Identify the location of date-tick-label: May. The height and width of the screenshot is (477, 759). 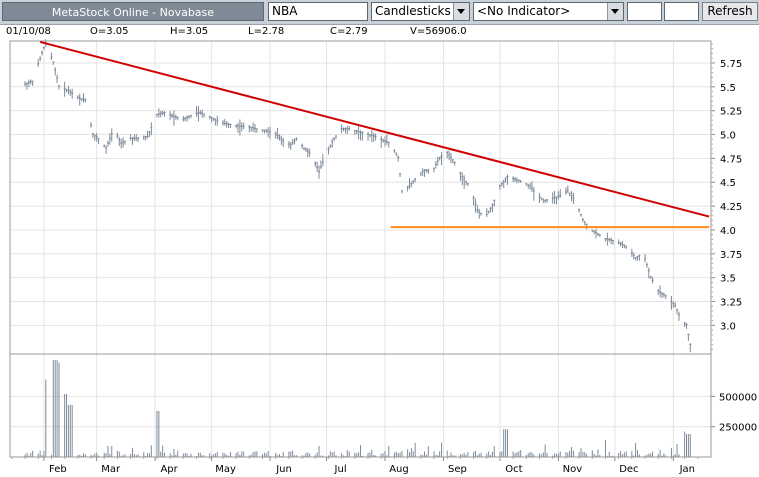
(225, 469).